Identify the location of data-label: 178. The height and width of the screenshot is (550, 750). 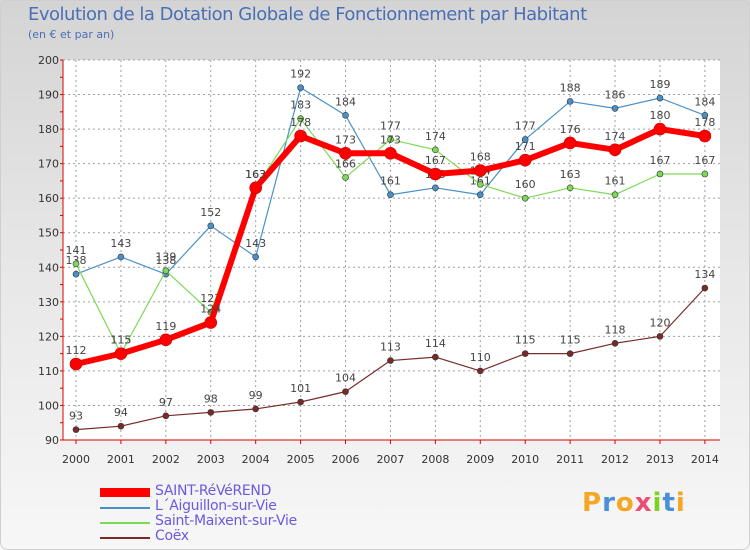
(300, 122).